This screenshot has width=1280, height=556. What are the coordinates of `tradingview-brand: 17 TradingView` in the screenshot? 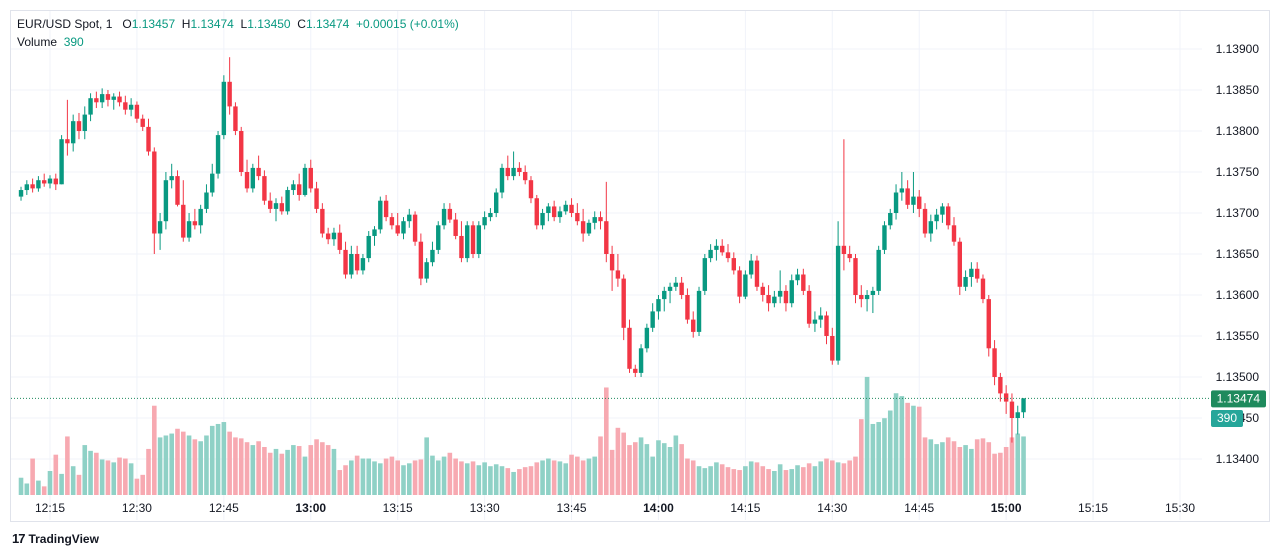 It's located at (55, 538).